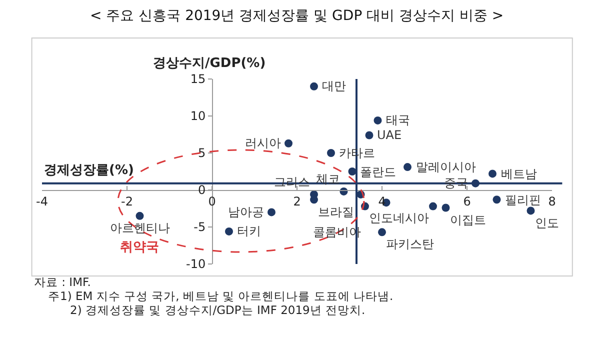 The image size is (600, 339). I want to click on x-tick-label: -4, so click(42, 201).